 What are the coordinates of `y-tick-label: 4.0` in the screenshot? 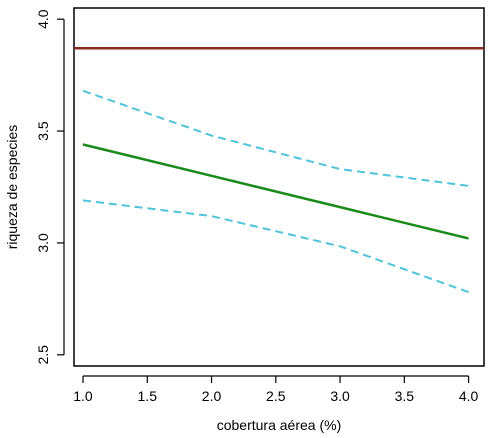 It's located at (43, 19).